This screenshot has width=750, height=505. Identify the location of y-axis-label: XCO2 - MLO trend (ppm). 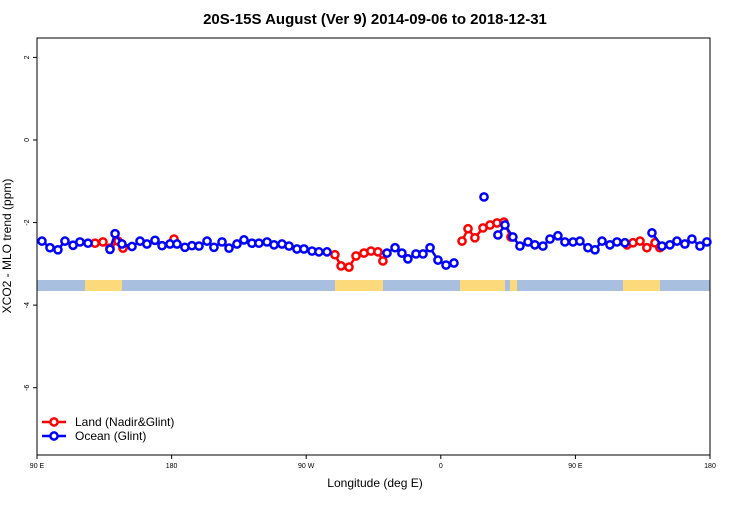
(7, 246).